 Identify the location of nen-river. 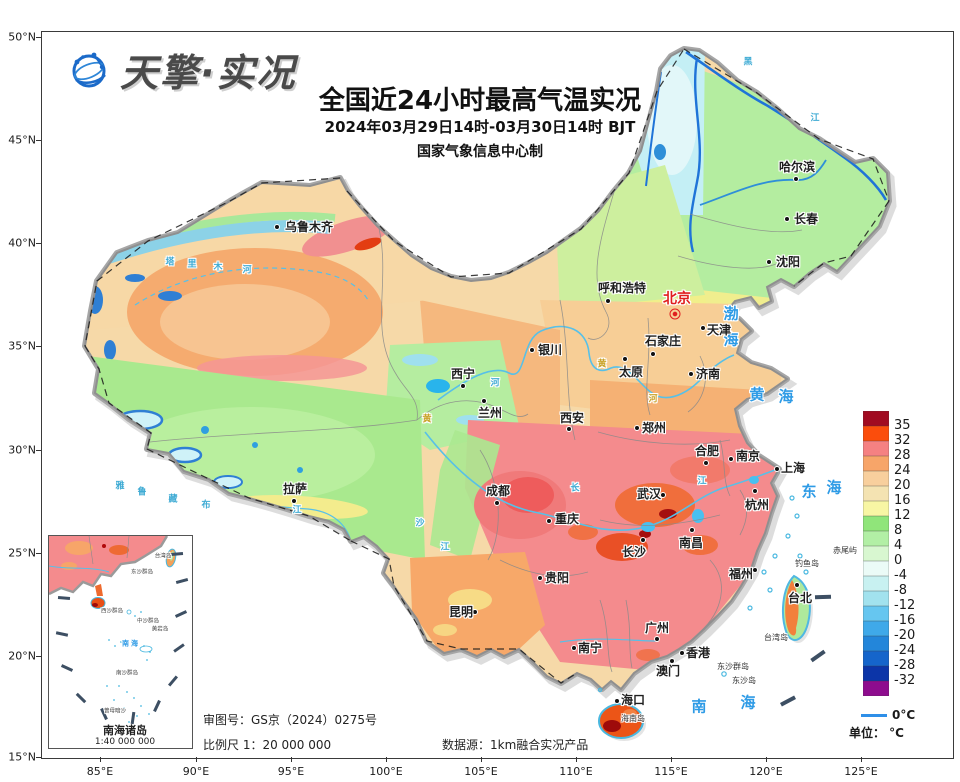
(695, 155).